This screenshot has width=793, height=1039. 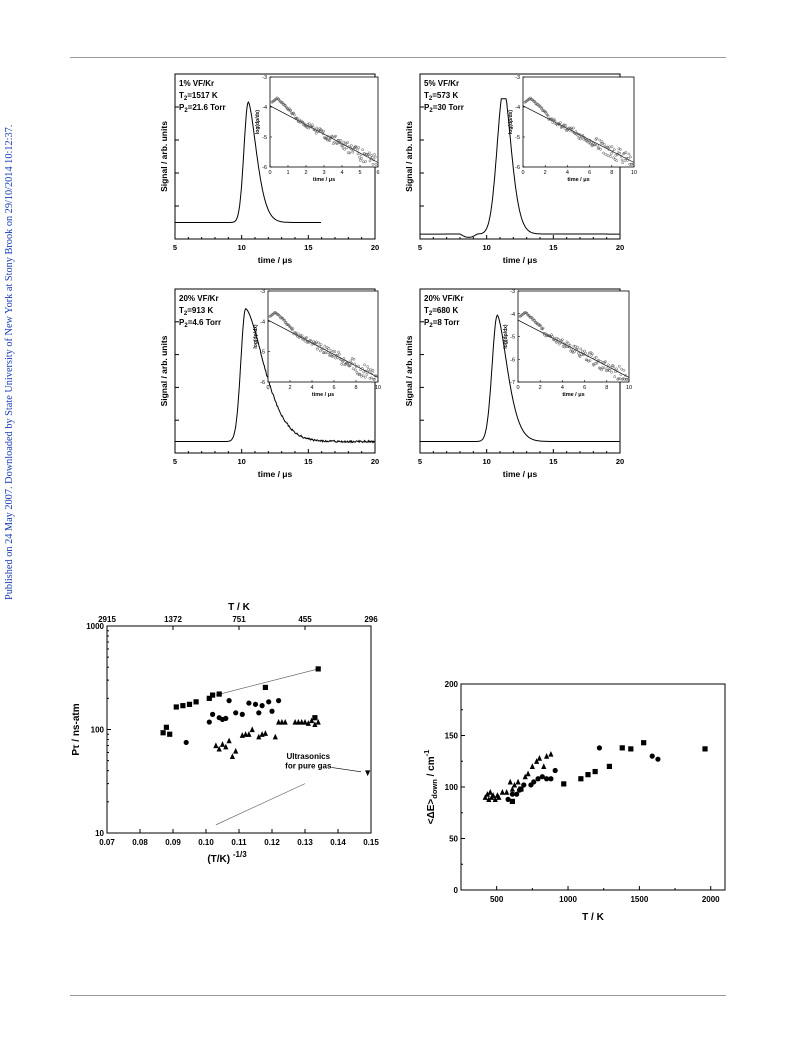 What do you see at coordinates (512, 292) in the screenshot?
I see `inset-y-tick-label: -3` at bounding box center [512, 292].